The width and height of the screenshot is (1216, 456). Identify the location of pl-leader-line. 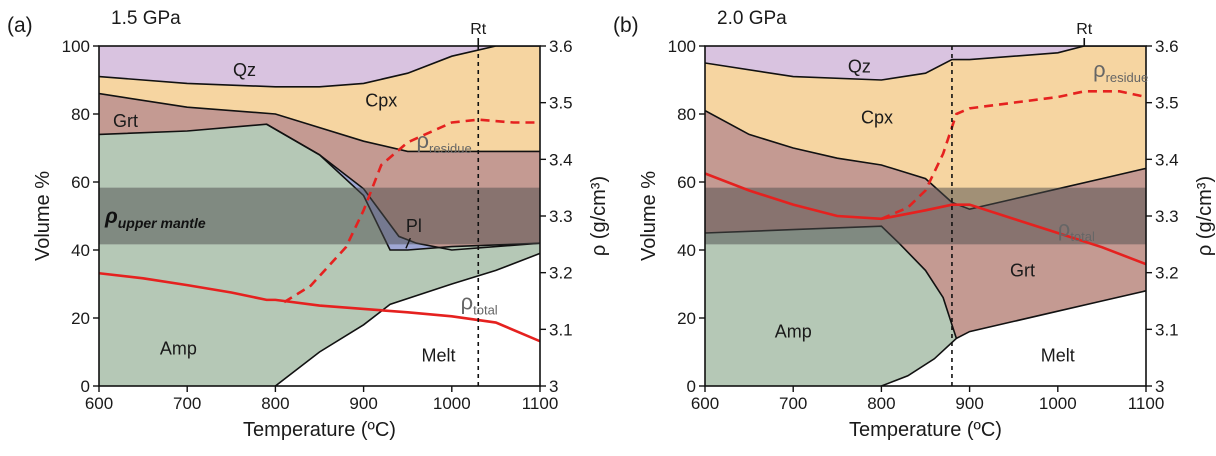
(408, 243).